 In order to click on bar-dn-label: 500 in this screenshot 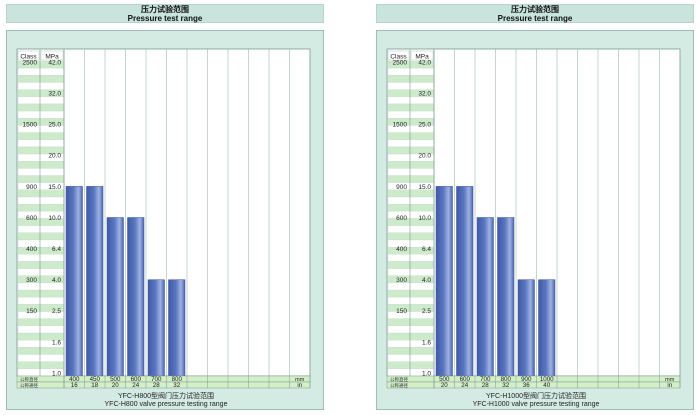, I will do `click(444, 379)`.